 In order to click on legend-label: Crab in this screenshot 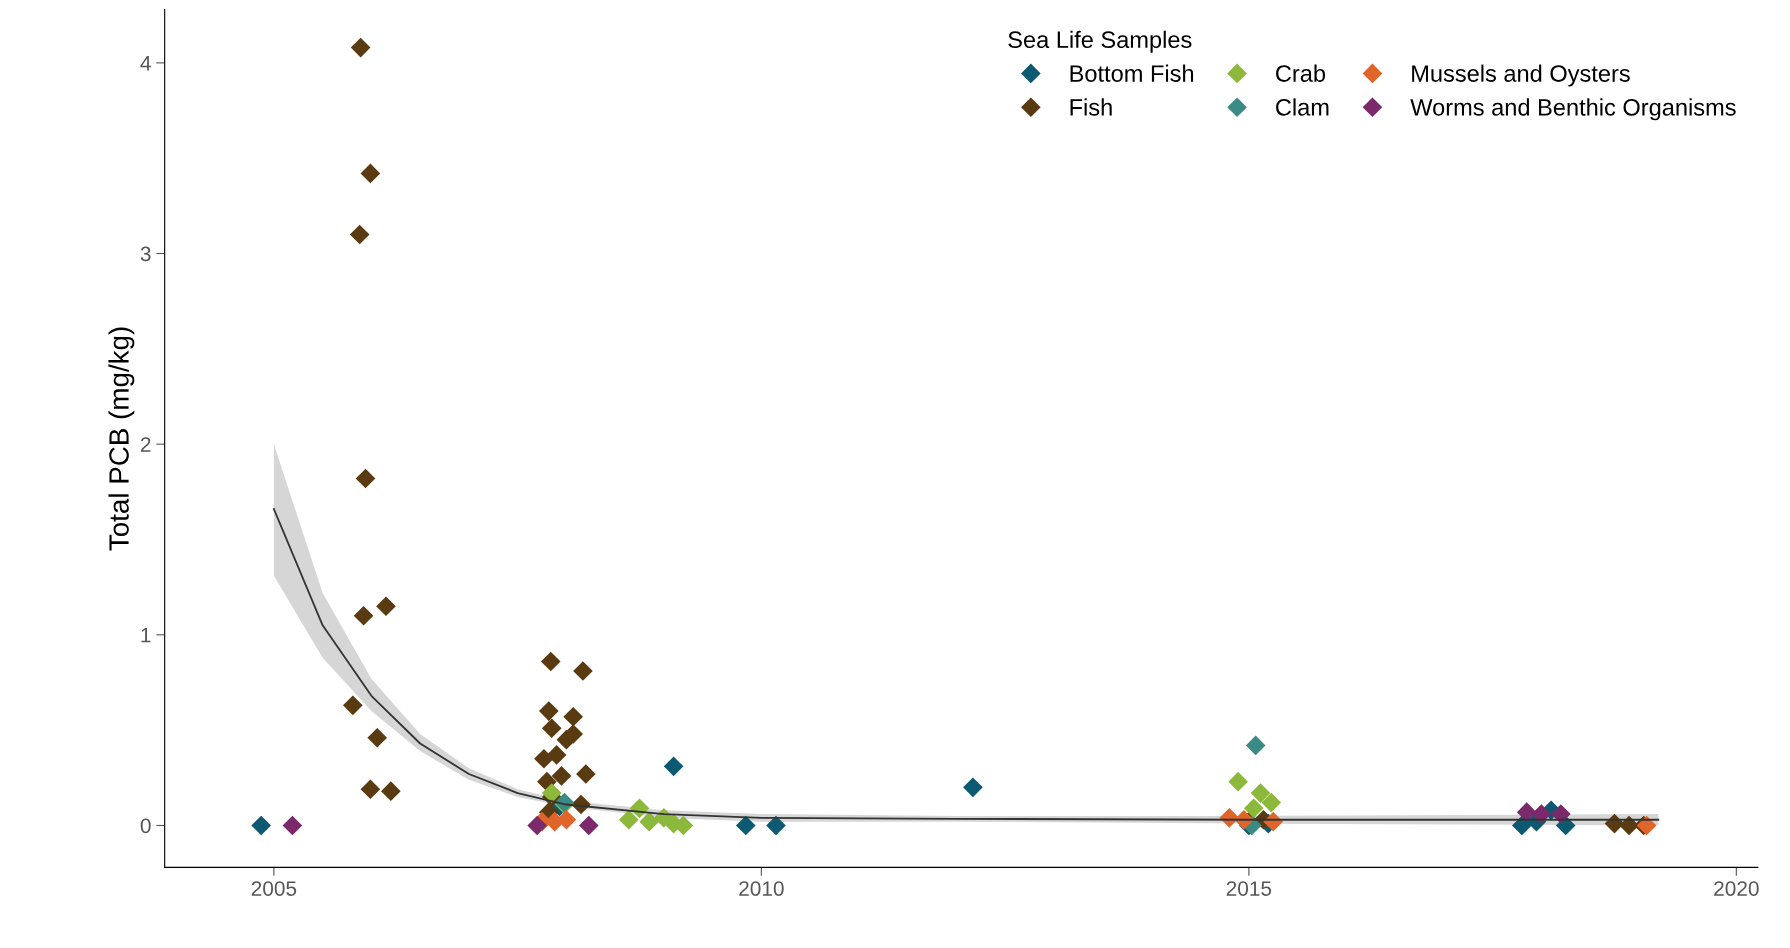, I will do `click(1301, 73)`.